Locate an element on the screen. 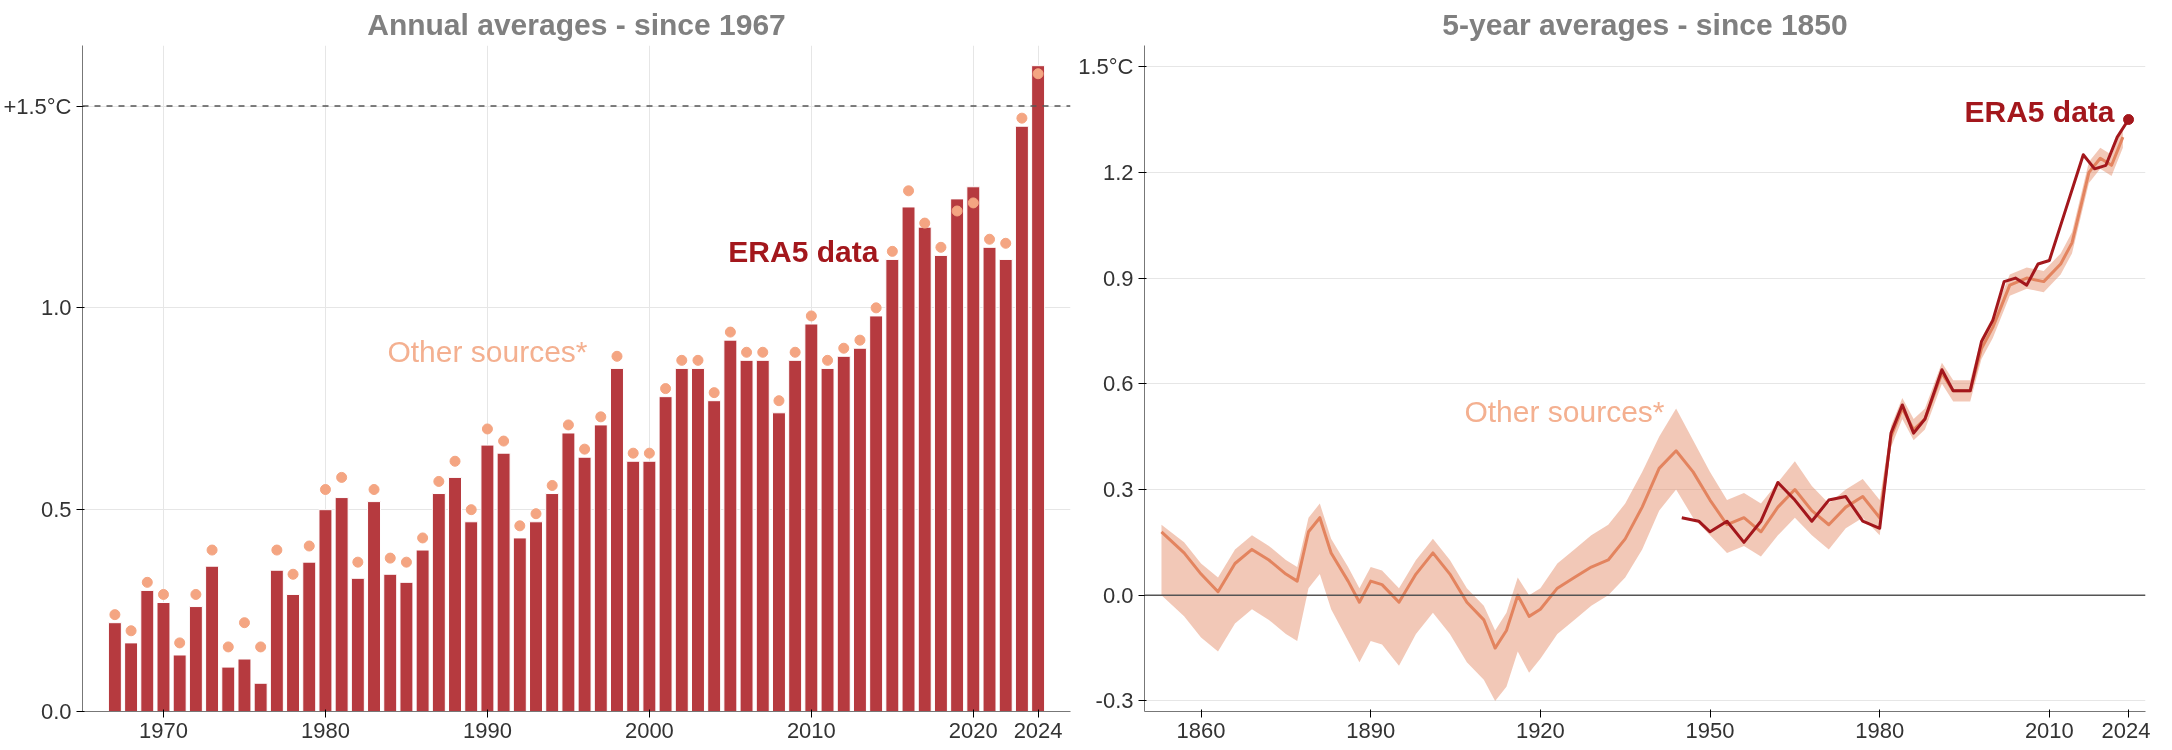 The height and width of the screenshot is (750, 2172). y-tick-label: 0.6 is located at coordinates (1118, 384).